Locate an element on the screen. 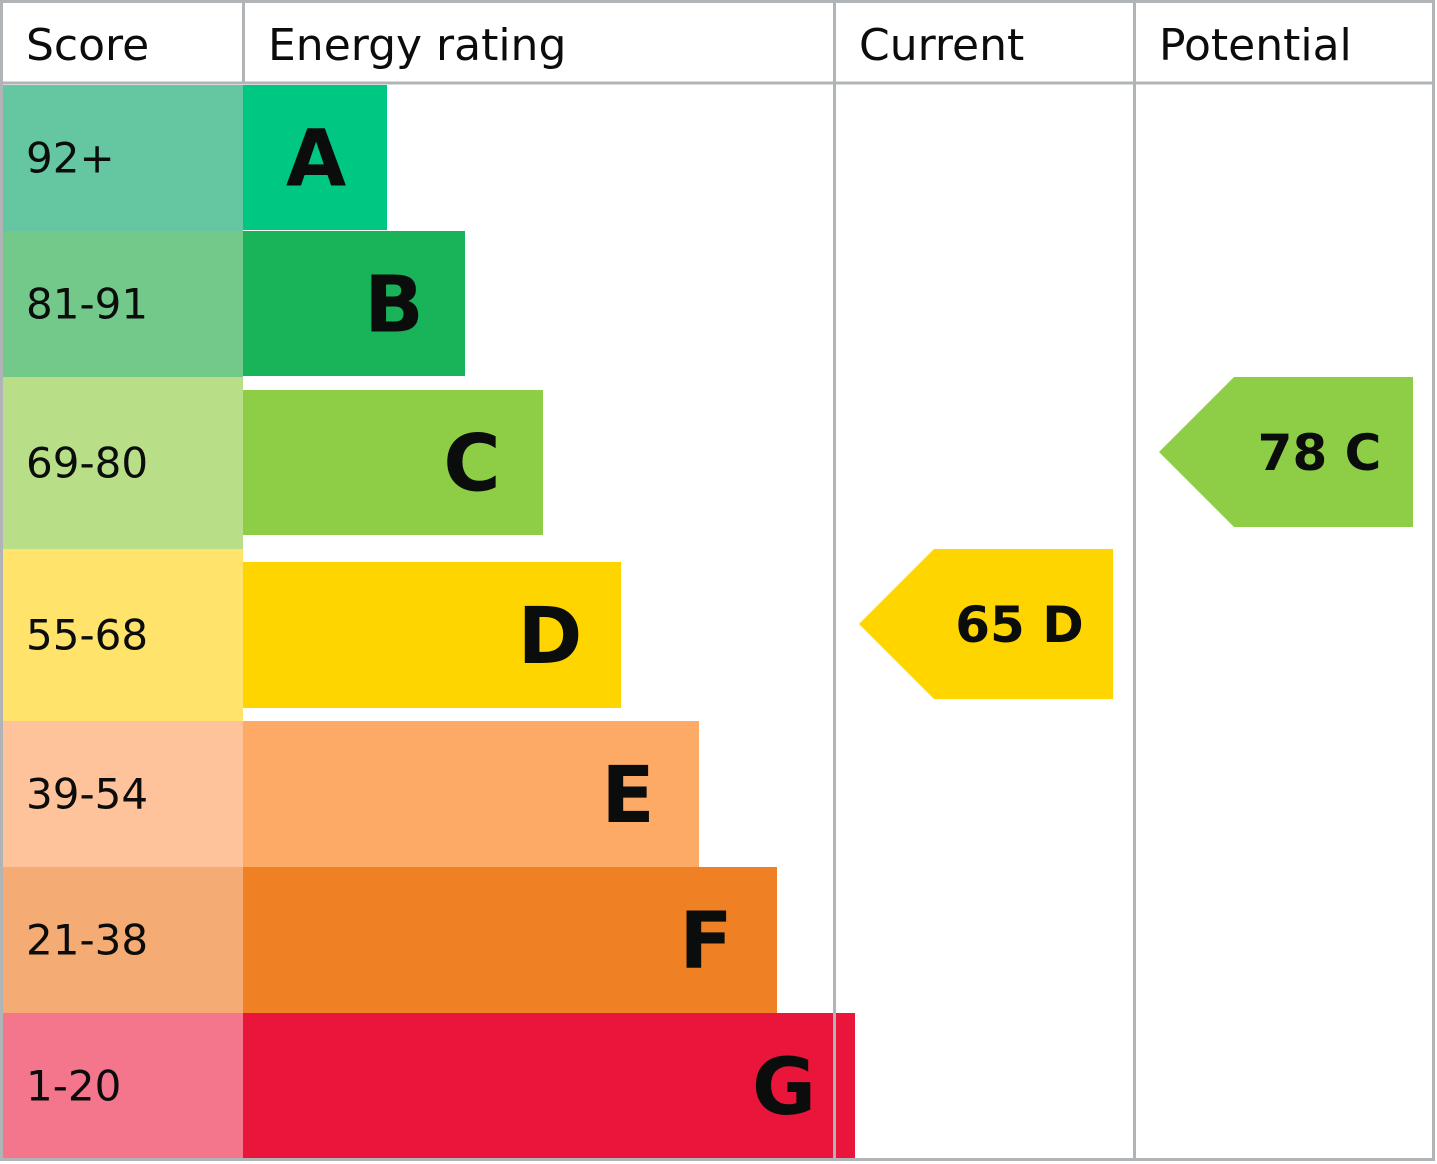  header-potential: Potential is located at coordinates (1255, 45).